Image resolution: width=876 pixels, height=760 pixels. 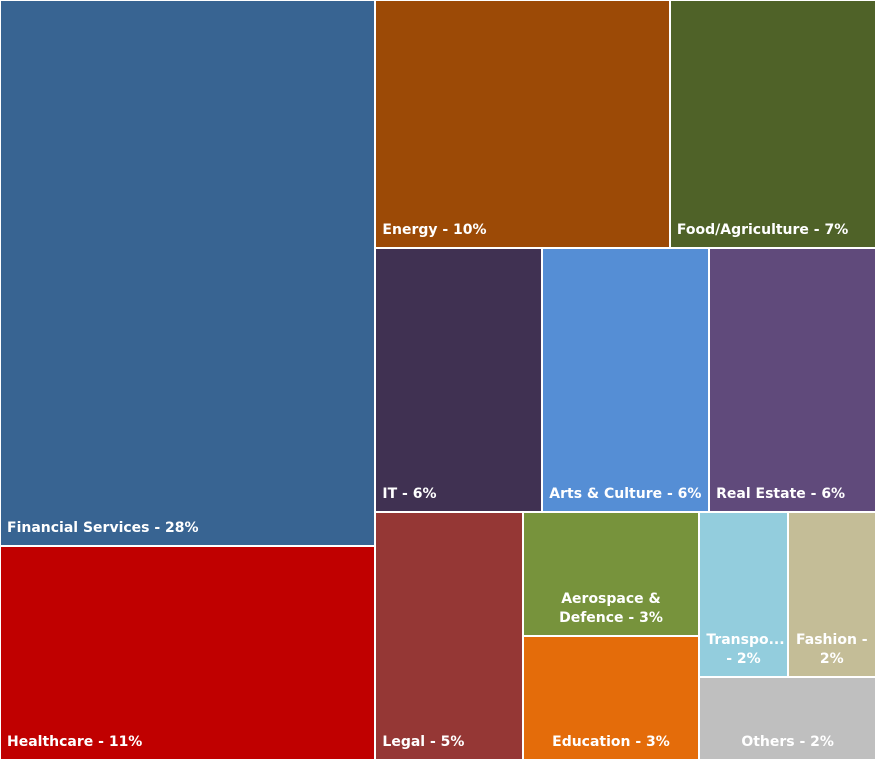 What do you see at coordinates (103, 527) in the screenshot?
I see `cell-label: Financial Services - 28%` at bounding box center [103, 527].